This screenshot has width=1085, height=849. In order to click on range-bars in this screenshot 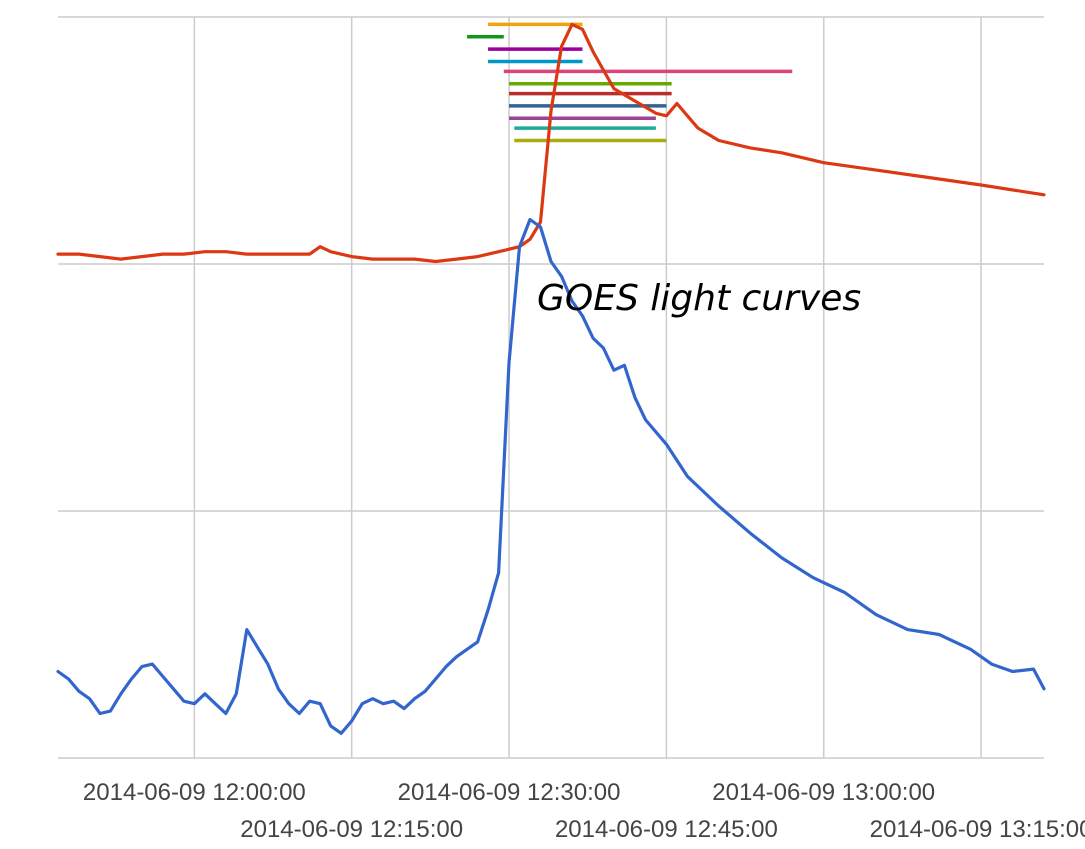, I will do `click(630, 82)`.